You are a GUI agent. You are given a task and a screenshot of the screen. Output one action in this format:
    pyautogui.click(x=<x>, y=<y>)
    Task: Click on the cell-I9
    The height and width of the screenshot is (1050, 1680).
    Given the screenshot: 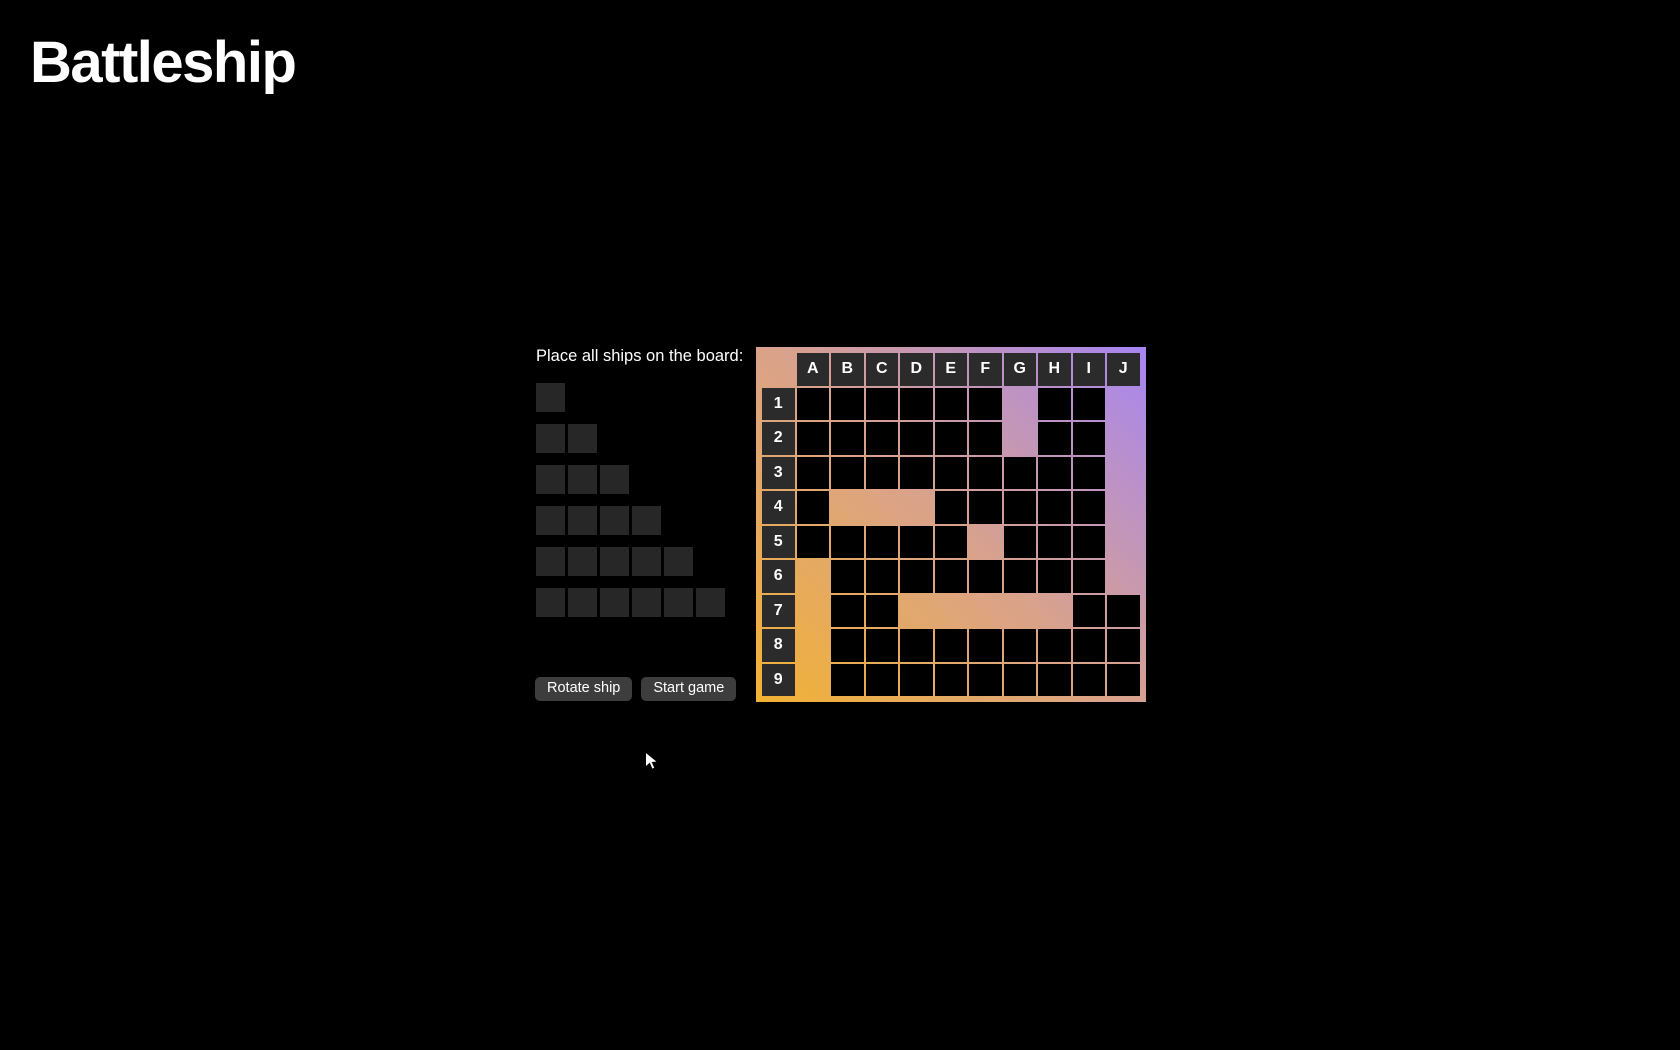 What is the action you would take?
    pyautogui.click(x=1088, y=679)
    